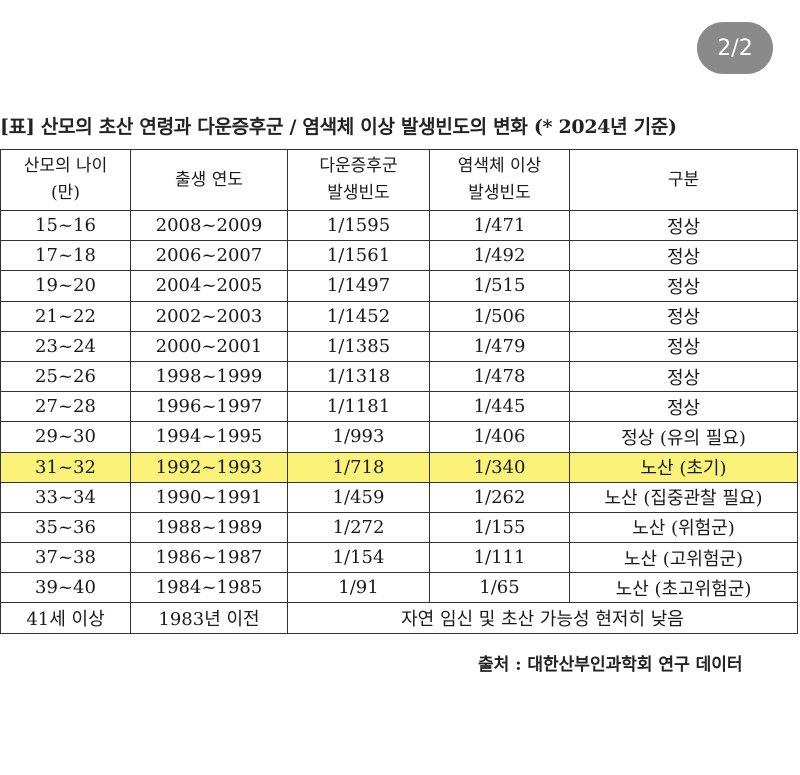 Image resolution: width=800 pixels, height=775 pixels. I want to click on cell-chromosome: 1/471, so click(499, 225).